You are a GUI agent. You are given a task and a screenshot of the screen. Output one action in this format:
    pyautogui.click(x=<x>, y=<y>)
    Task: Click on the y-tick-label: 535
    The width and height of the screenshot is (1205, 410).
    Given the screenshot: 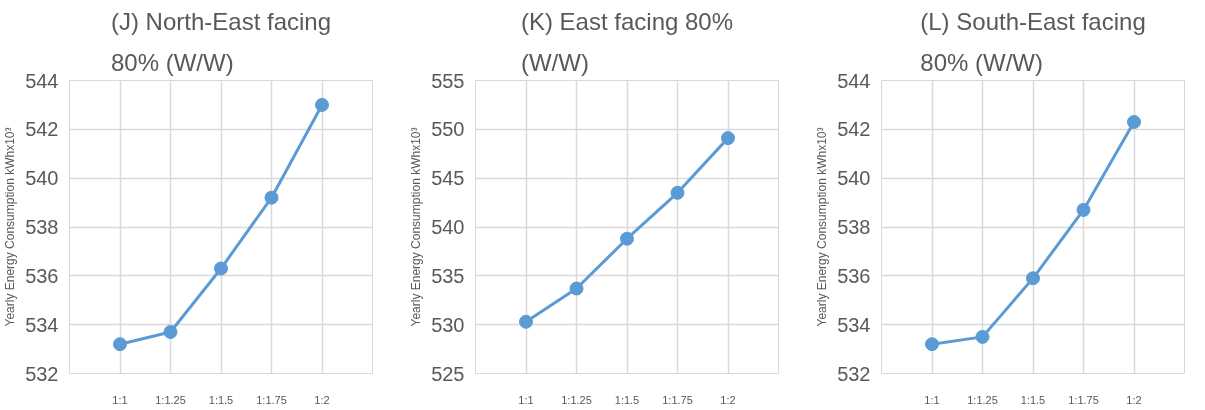 What is the action you would take?
    pyautogui.click(x=448, y=275)
    